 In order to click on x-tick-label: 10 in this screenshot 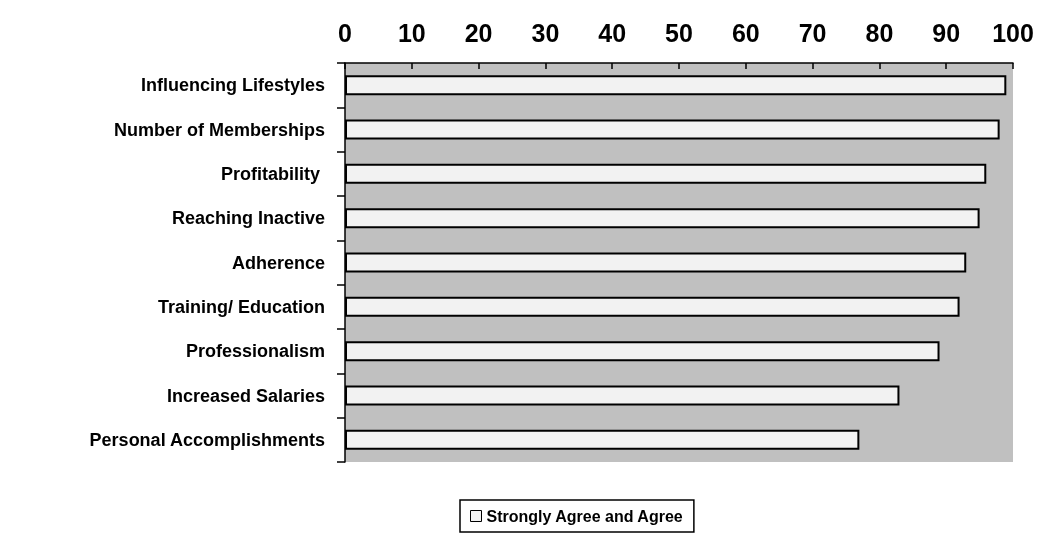, I will do `click(411, 32)`.